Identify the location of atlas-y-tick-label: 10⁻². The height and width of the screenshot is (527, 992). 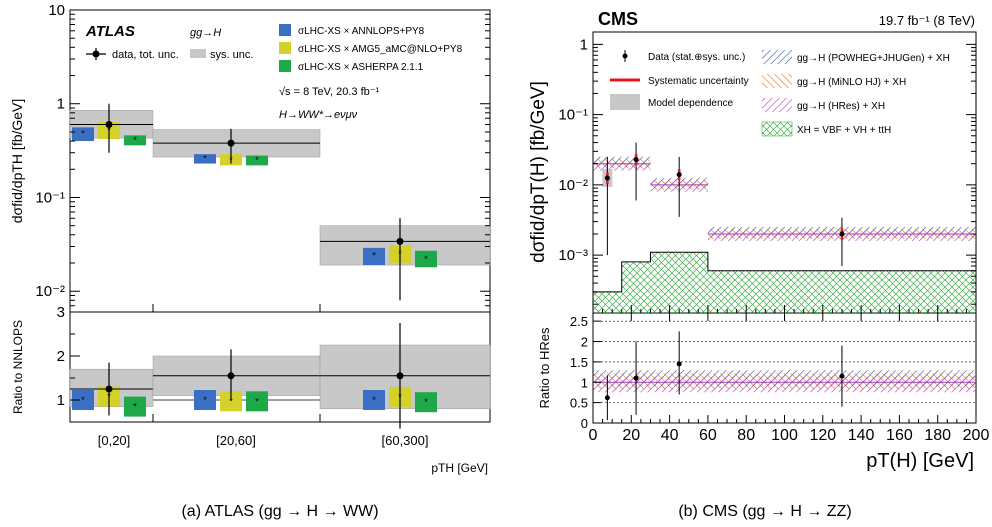
(50, 291).